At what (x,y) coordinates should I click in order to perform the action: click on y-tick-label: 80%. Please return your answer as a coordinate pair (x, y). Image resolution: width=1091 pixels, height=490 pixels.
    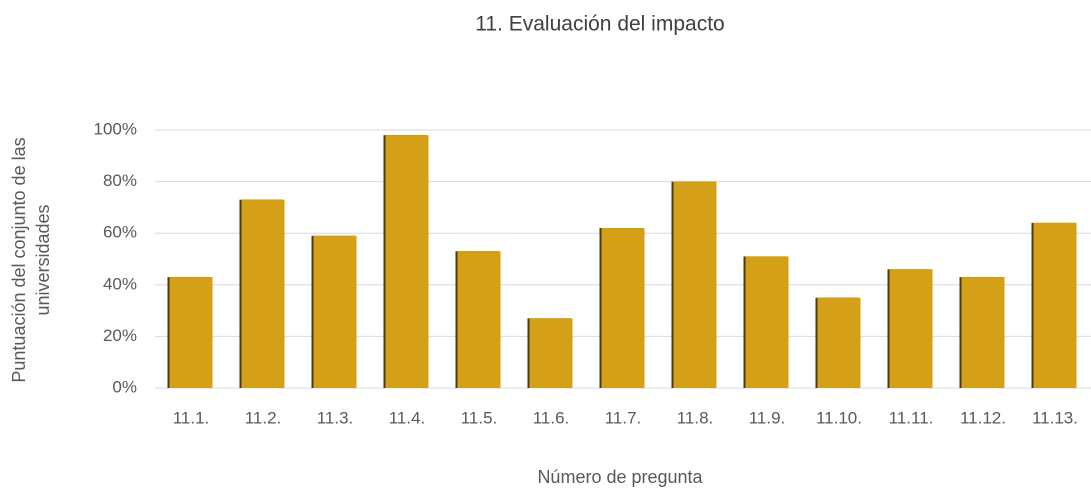
    Looking at the image, I should click on (120, 180).